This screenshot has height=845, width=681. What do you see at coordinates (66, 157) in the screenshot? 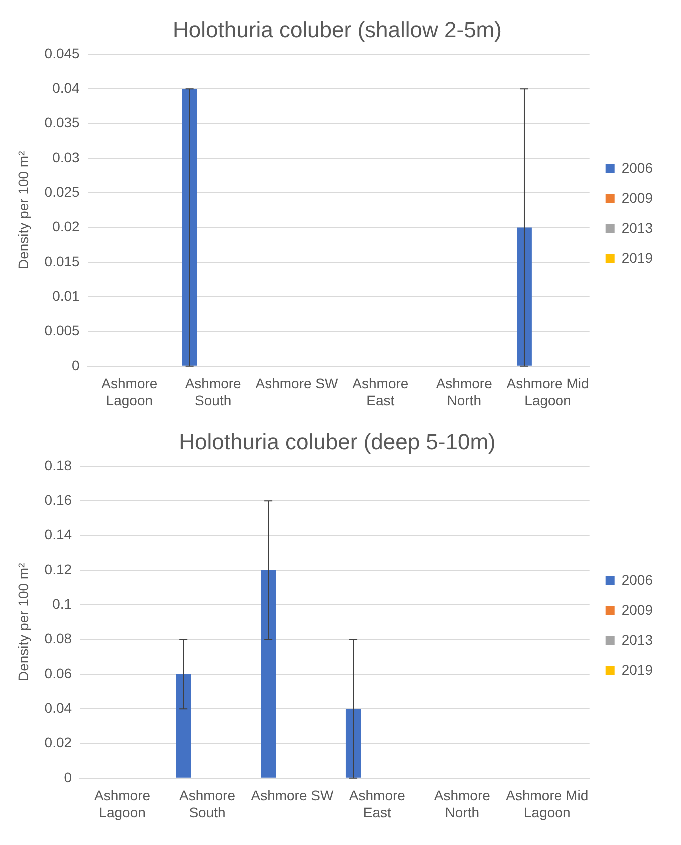
I see `y-tick-label: 0.03` at bounding box center [66, 157].